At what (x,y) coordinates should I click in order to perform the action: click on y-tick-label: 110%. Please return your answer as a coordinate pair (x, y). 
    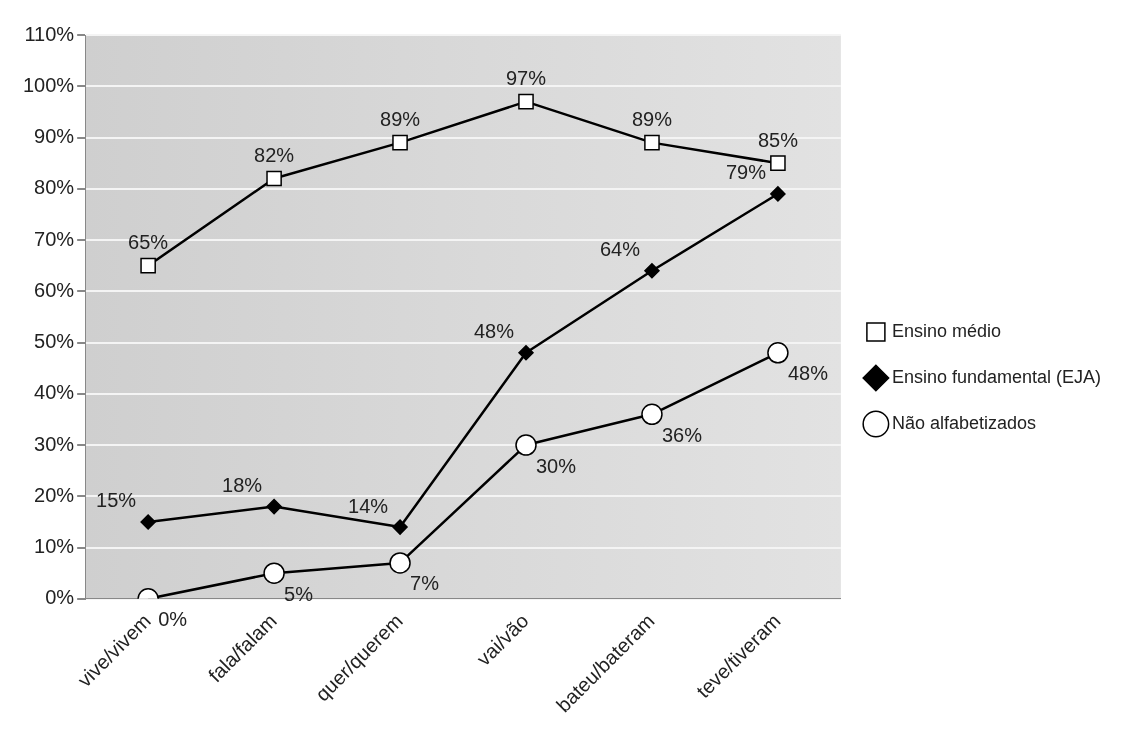
    Looking at the image, I should click on (49, 33).